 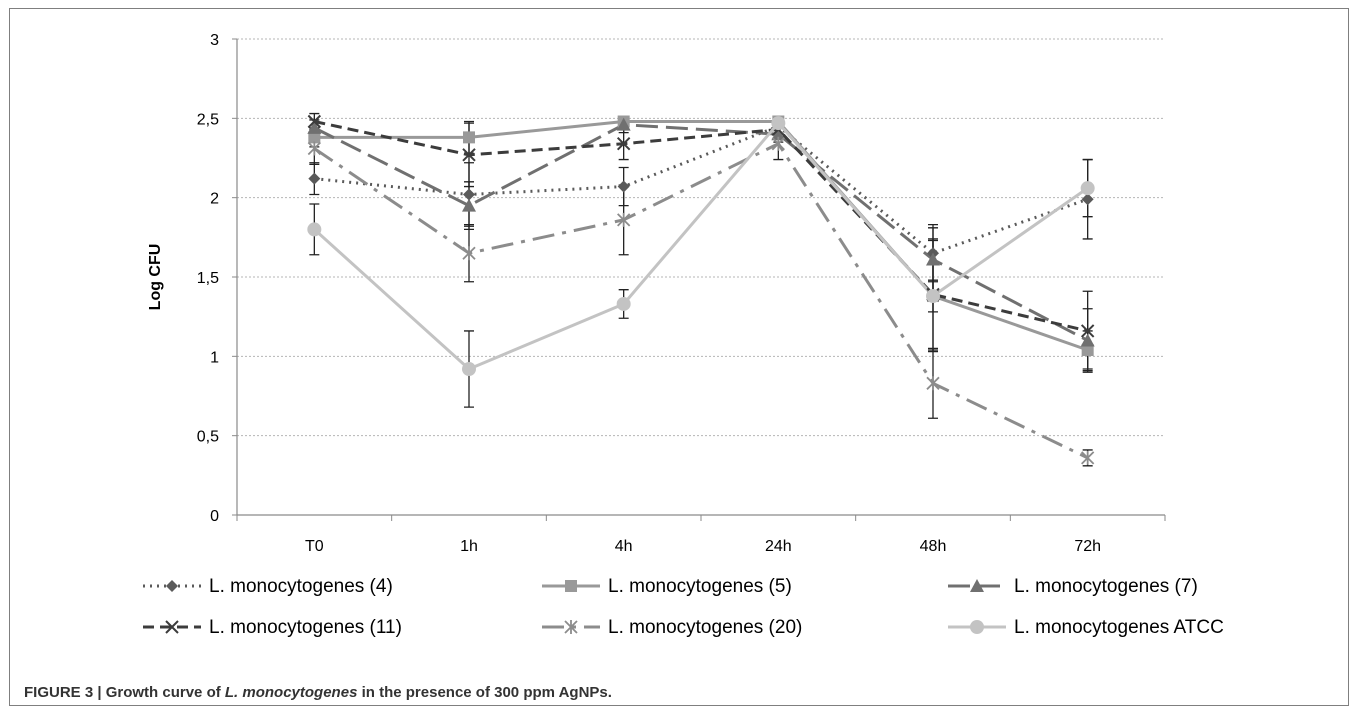 I want to click on y-tick-label: 1, so click(x=214, y=357).